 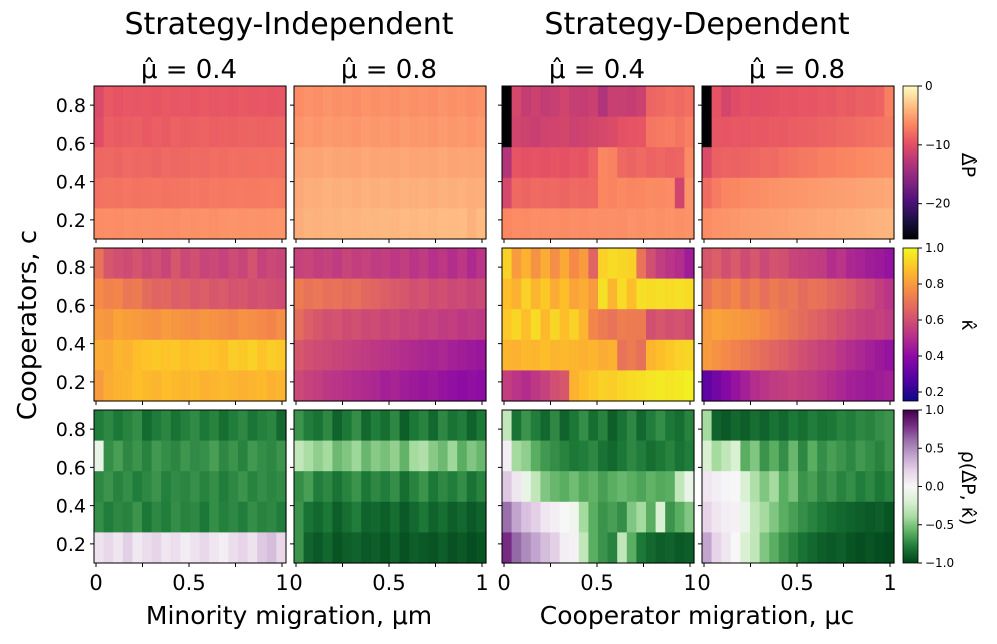 I want to click on column-title-1: μ̂ = 0.4, so click(x=189, y=70).